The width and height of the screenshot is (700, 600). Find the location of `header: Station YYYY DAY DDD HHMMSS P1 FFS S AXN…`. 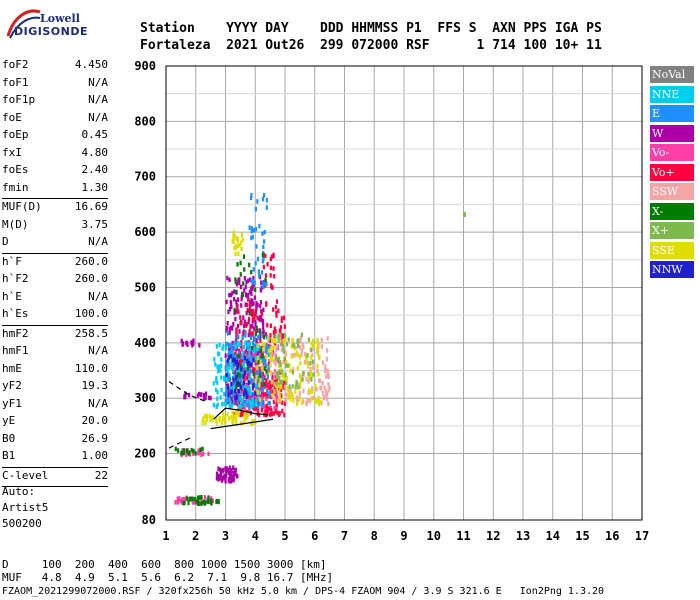

header: Station YYYY DAY DDD HHMMSS P1 FFS S AXN… is located at coordinates (371, 37).